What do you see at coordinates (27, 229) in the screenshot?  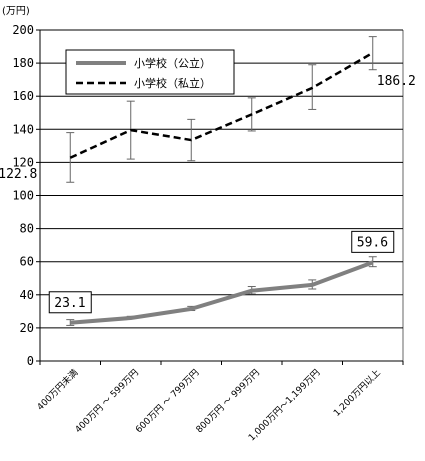 I see `y-tick-label: 80` at bounding box center [27, 229].